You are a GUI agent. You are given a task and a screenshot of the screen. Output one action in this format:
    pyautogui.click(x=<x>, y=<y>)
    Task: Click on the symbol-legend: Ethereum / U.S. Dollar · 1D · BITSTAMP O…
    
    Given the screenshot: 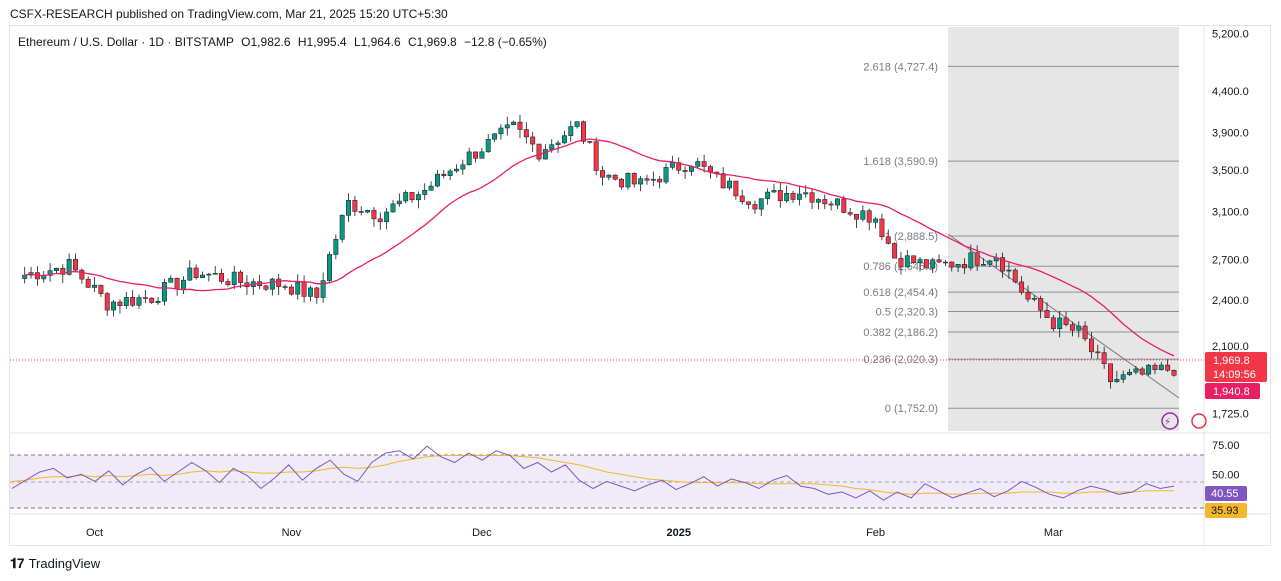 What is the action you would take?
    pyautogui.click(x=284, y=42)
    